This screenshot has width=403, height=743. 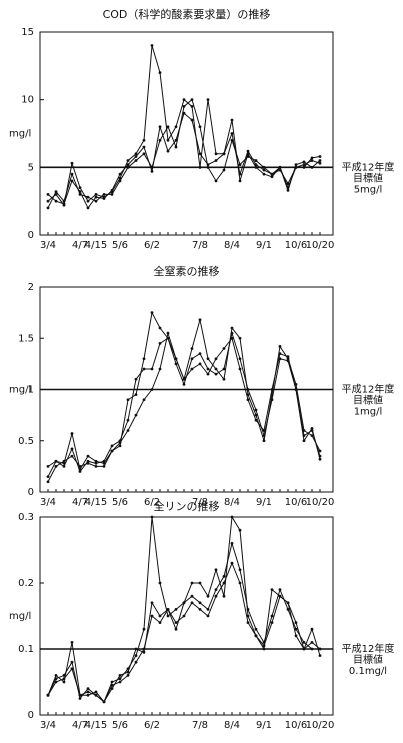 I want to click on y-tick-label: 0.3, so click(x=26, y=517).